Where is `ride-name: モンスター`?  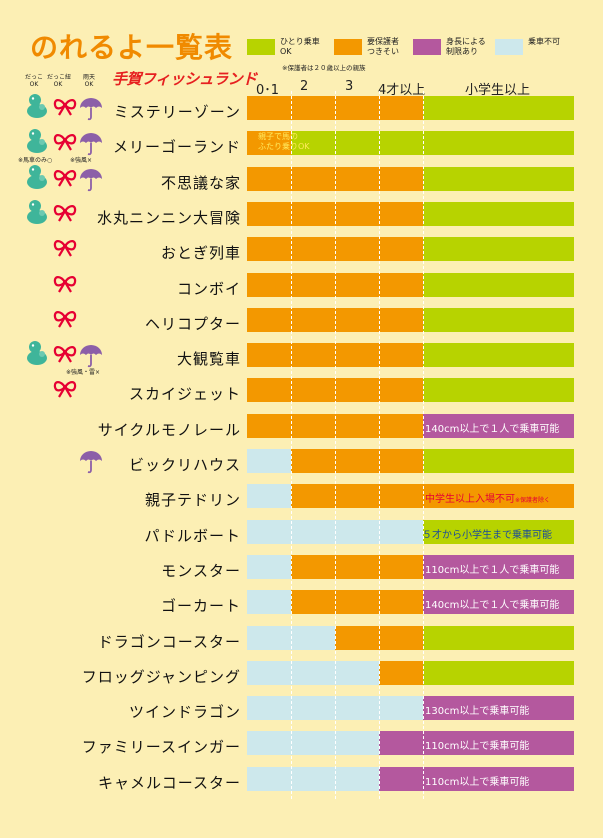 ride-name: モンスター is located at coordinates (201, 570).